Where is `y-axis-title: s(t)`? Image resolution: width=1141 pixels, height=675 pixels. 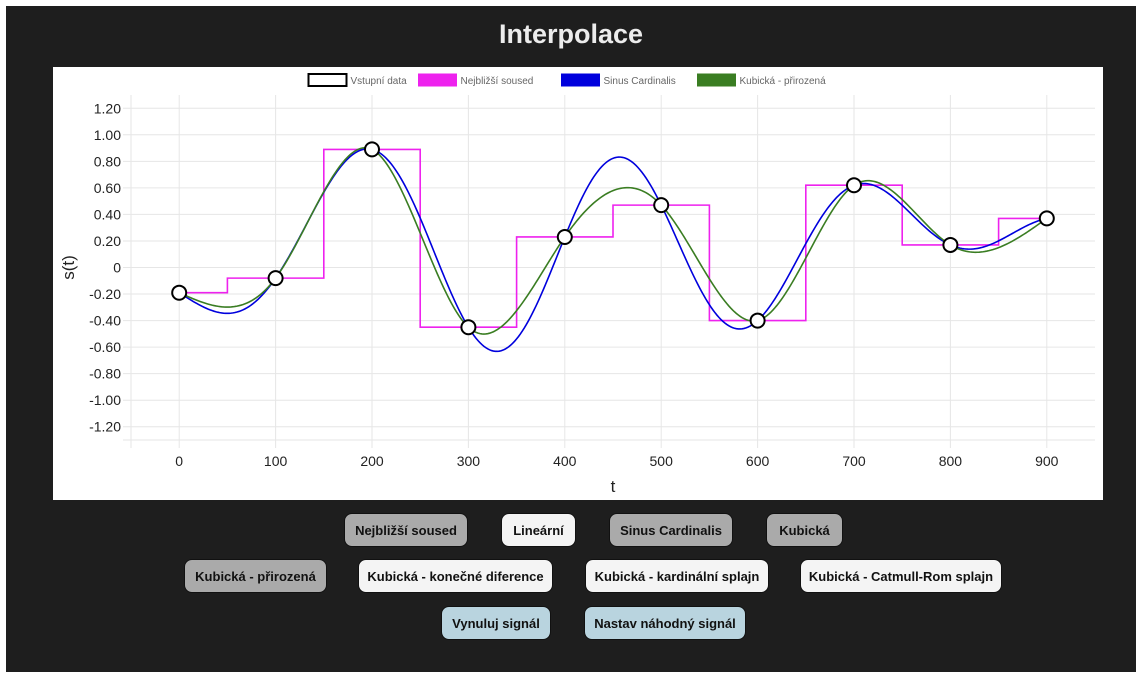 y-axis-title: s(t) is located at coordinates (68, 267).